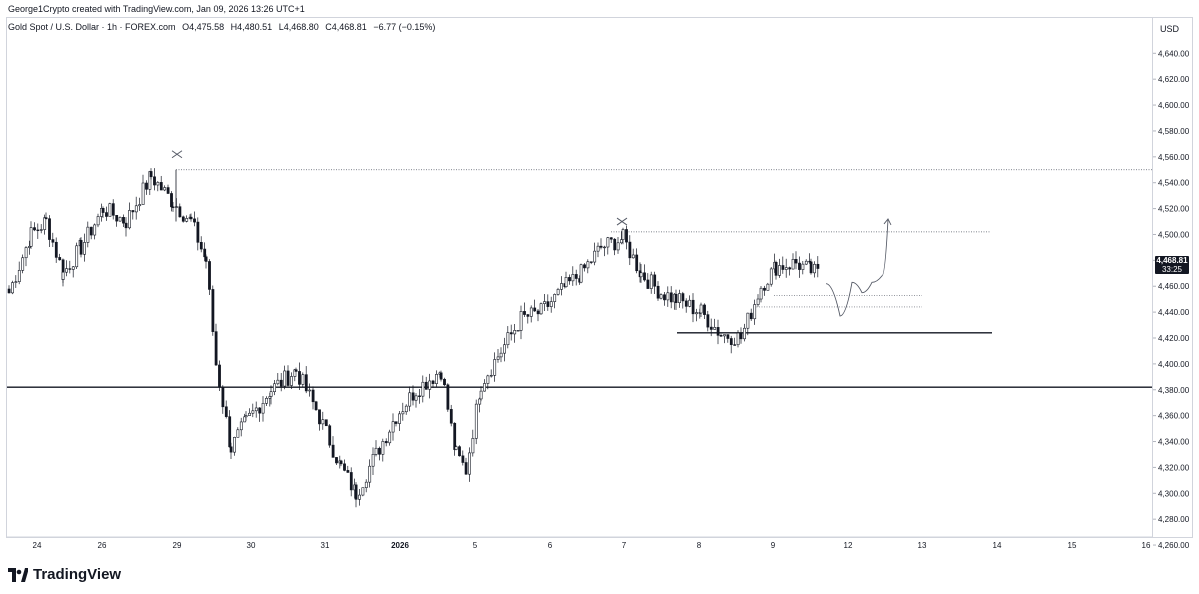 This screenshot has height=594, width=1199. I want to click on cross-marker, so click(177, 154).